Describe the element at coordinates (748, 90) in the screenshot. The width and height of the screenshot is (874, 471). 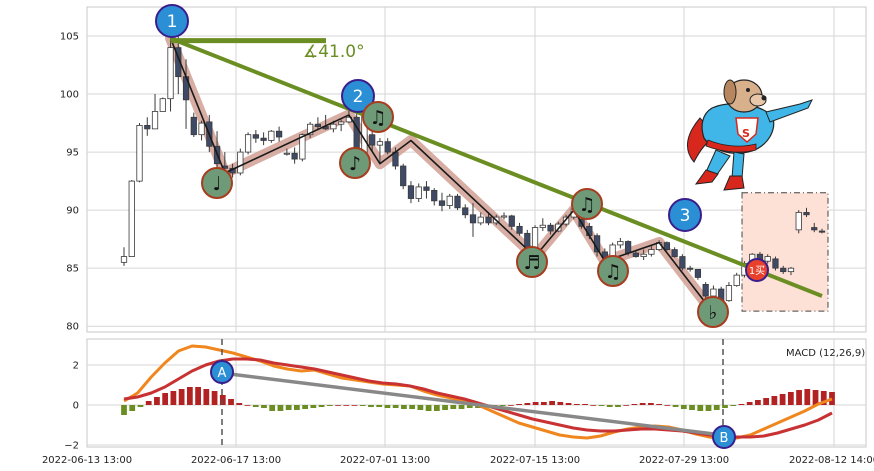
I see `mascot-eye` at that location.